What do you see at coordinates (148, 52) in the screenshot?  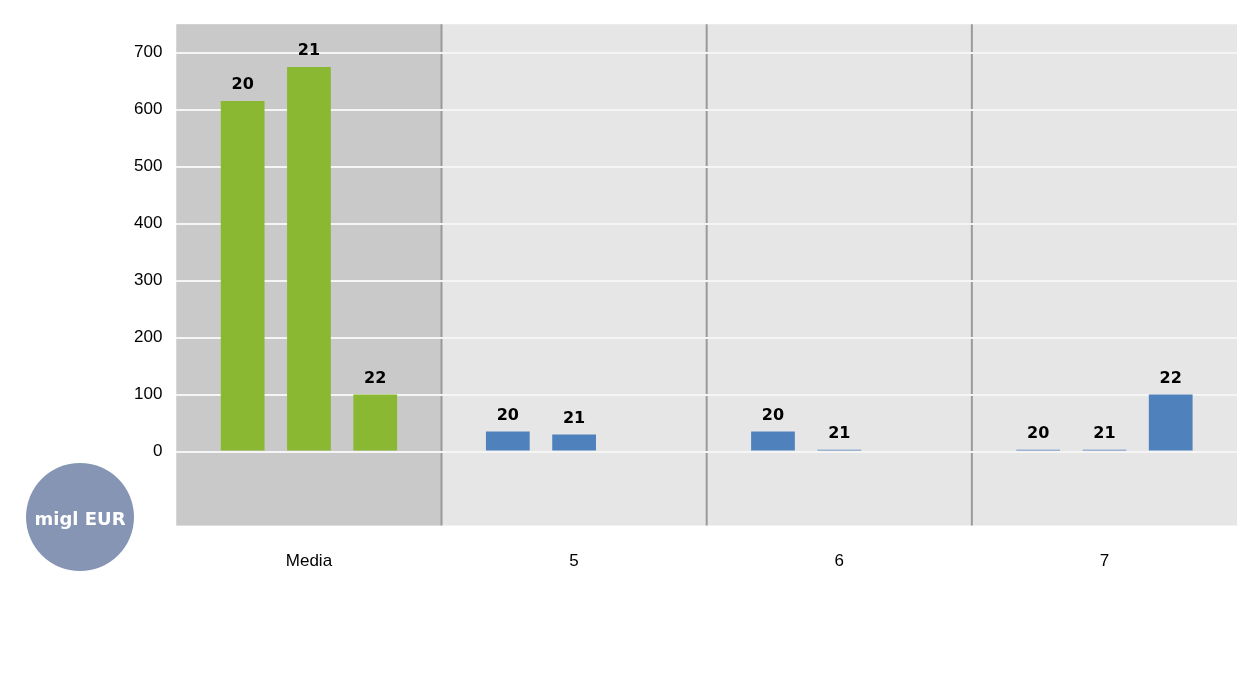 I see `y-tick-label: 700` at bounding box center [148, 52].